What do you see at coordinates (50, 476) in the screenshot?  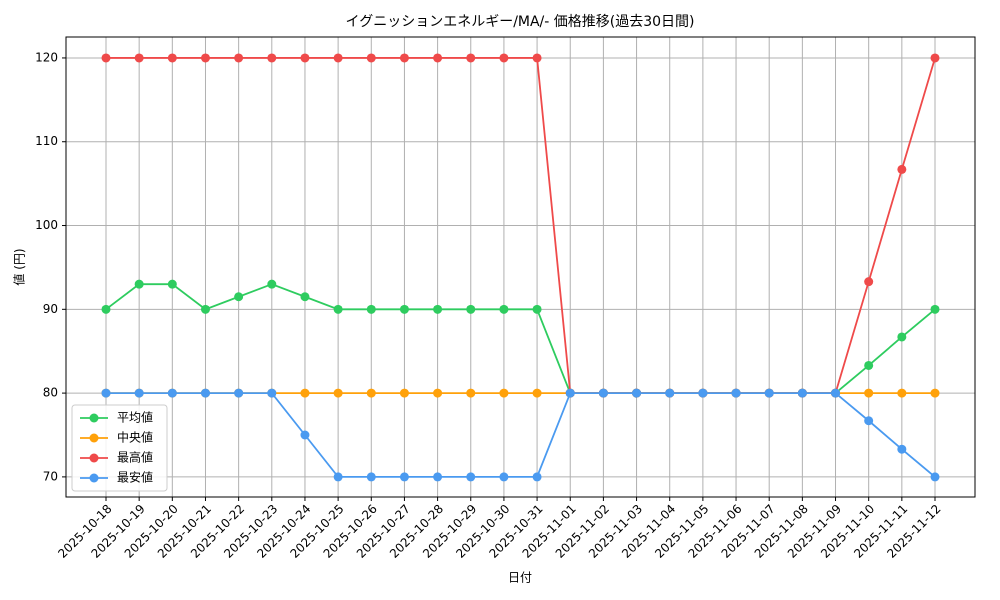 I see `y-tick-label: 70` at bounding box center [50, 476].